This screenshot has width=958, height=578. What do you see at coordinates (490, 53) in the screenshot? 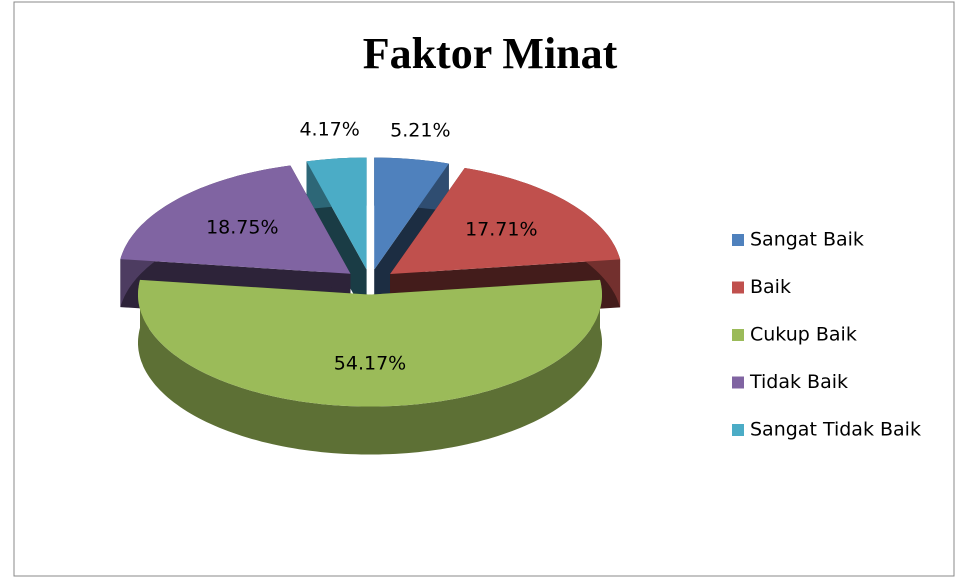
I see `chart-title: Faktor Minat` at bounding box center [490, 53].